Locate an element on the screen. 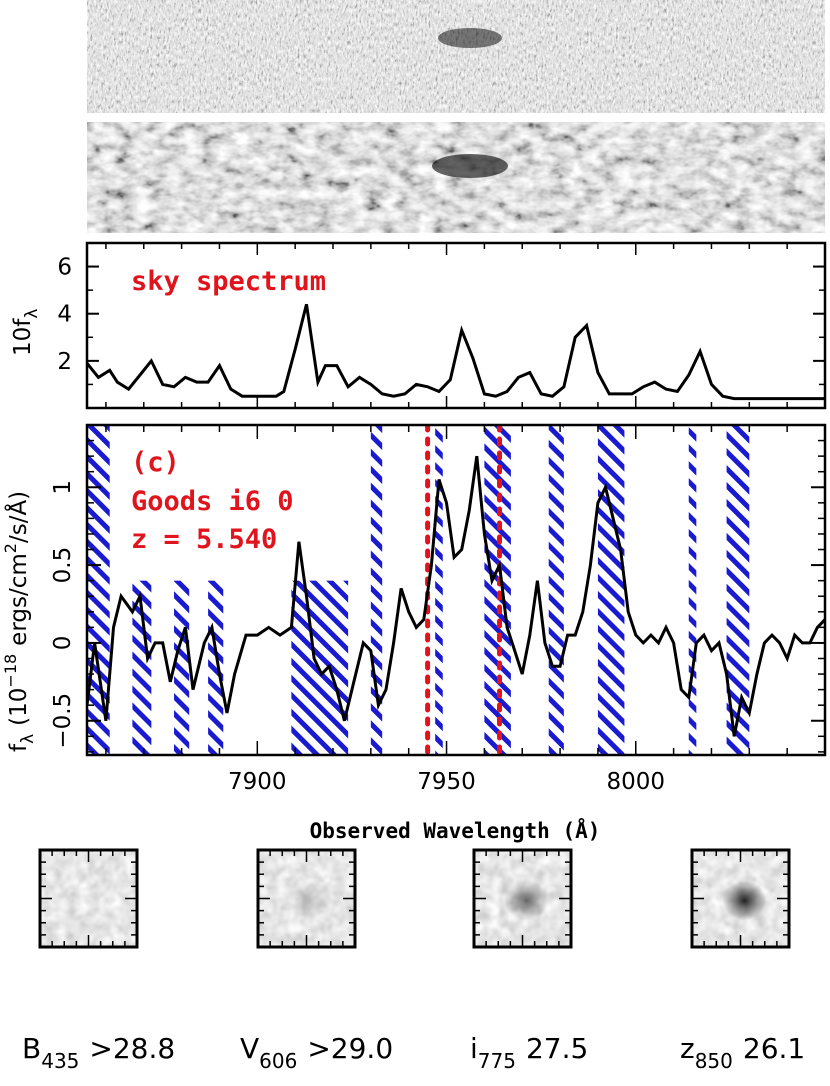 The image size is (830, 1086). stamp-z850: z850 26.1 is located at coordinates (742, 960).